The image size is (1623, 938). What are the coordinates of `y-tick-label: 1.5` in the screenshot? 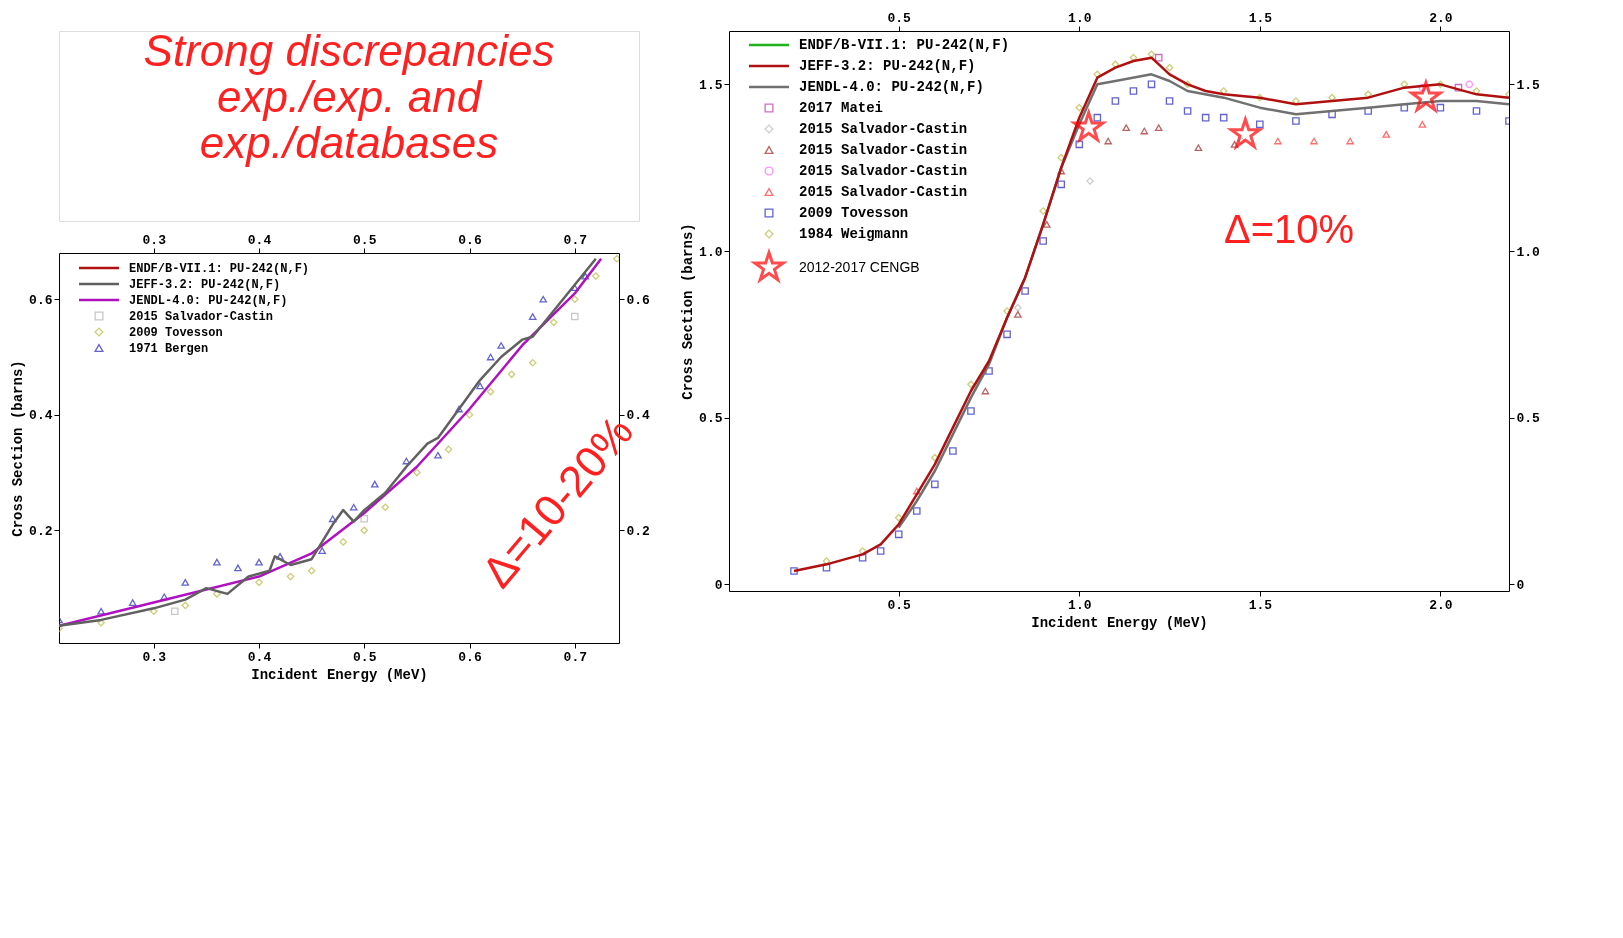 It's located at (711, 85).